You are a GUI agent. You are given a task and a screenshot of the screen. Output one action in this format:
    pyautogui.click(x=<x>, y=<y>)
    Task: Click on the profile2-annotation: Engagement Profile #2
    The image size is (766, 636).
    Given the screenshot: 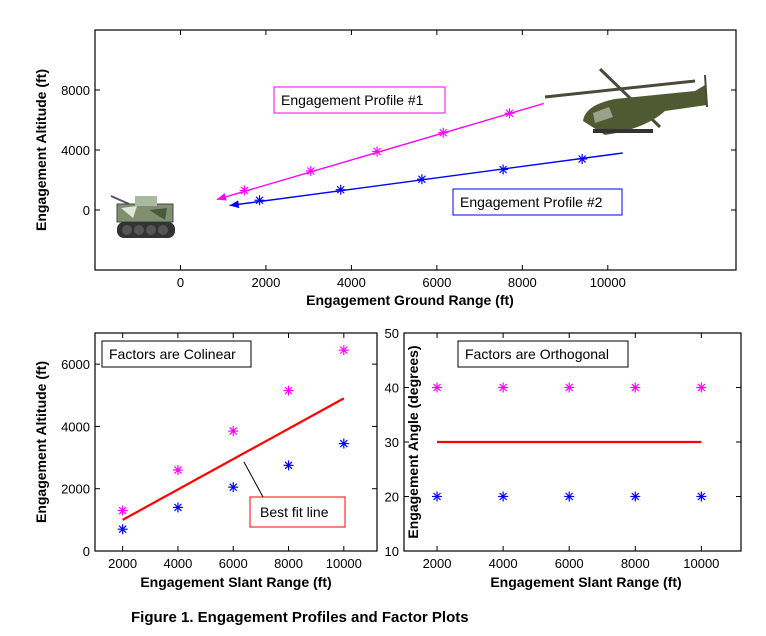 What is the action you would take?
    pyautogui.click(x=531, y=202)
    